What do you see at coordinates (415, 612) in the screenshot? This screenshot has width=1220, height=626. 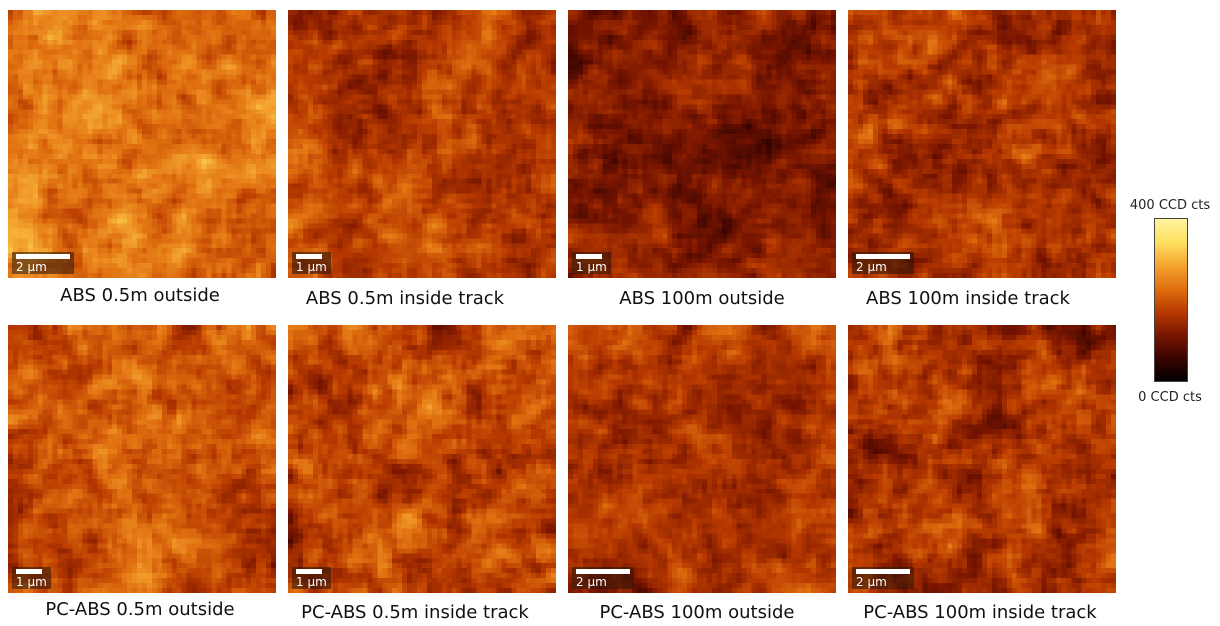 I see `caption-pcabs-05m-inside-track: PC-ABS 0.5m inside track` at bounding box center [415, 612].